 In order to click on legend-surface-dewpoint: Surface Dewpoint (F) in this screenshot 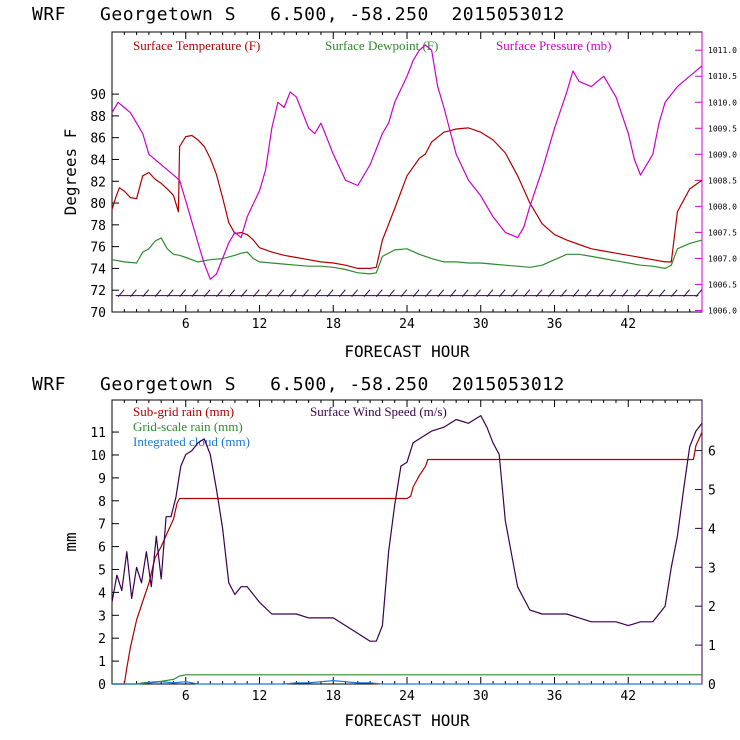, I will do `click(381, 45)`.